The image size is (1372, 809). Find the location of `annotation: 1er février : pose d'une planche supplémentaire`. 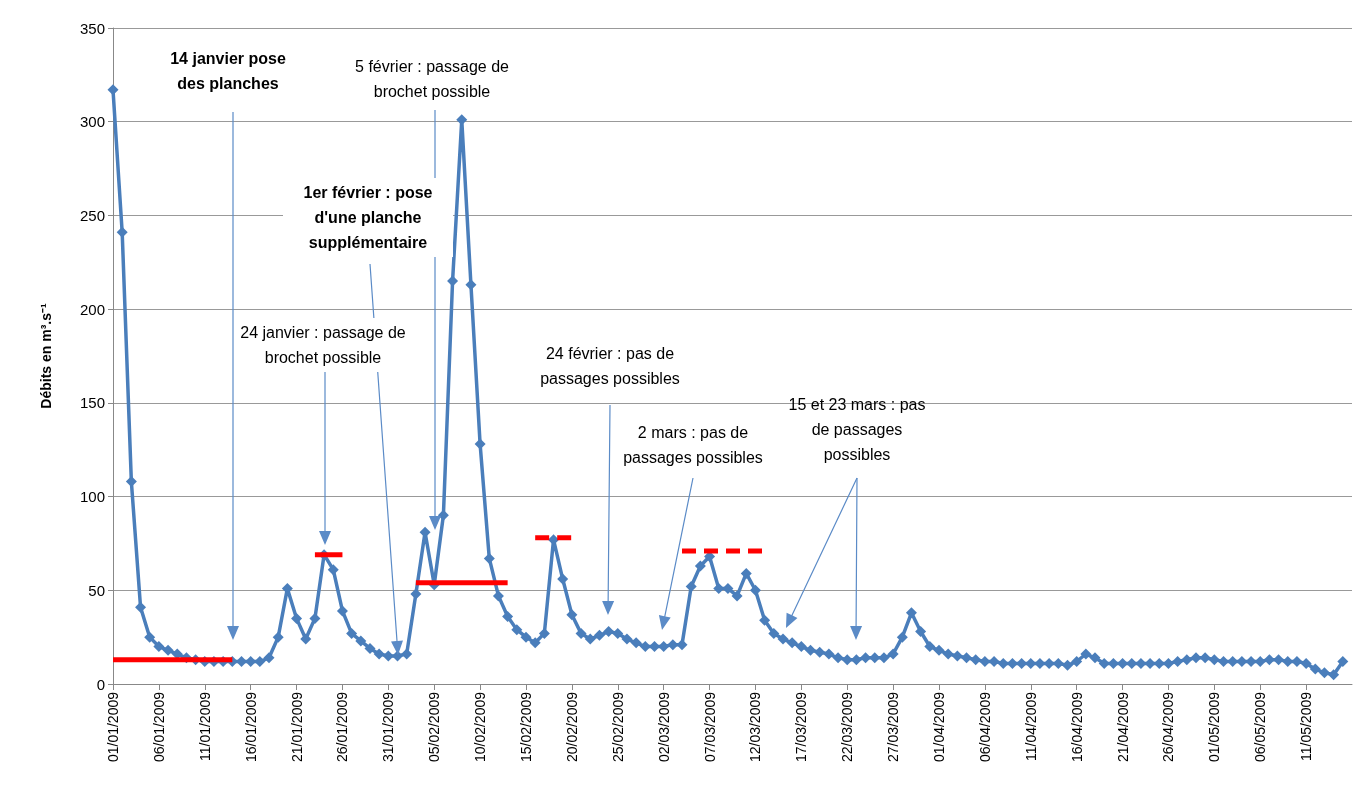

annotation: 1er février : pose d'une planche supplémentaire is located at coordinates (368, 217).